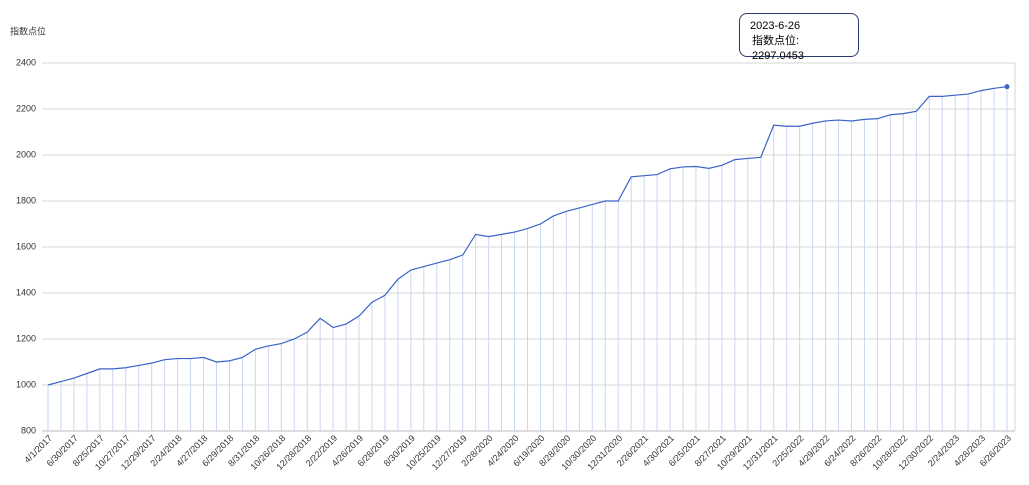 This screenshot has height=485, width=1029. Describe the element at coordinates (26, 338) in the screenshot. I see `y-tick-label: 1200` at that location.